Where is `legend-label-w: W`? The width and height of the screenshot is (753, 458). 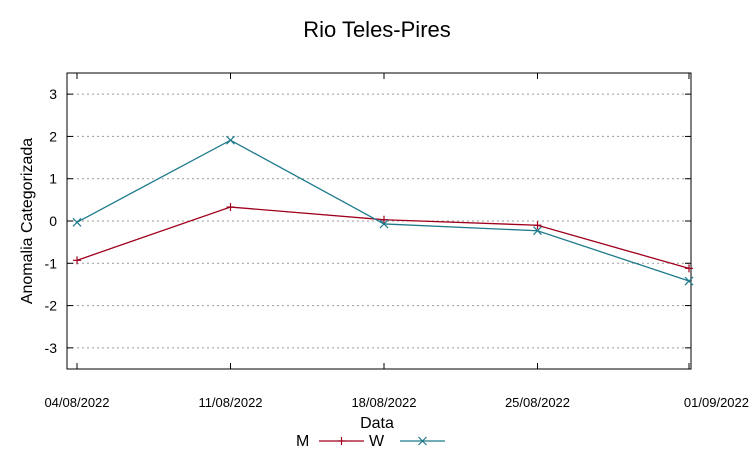
legend-label-w: W is located at coordinates (377, 441).